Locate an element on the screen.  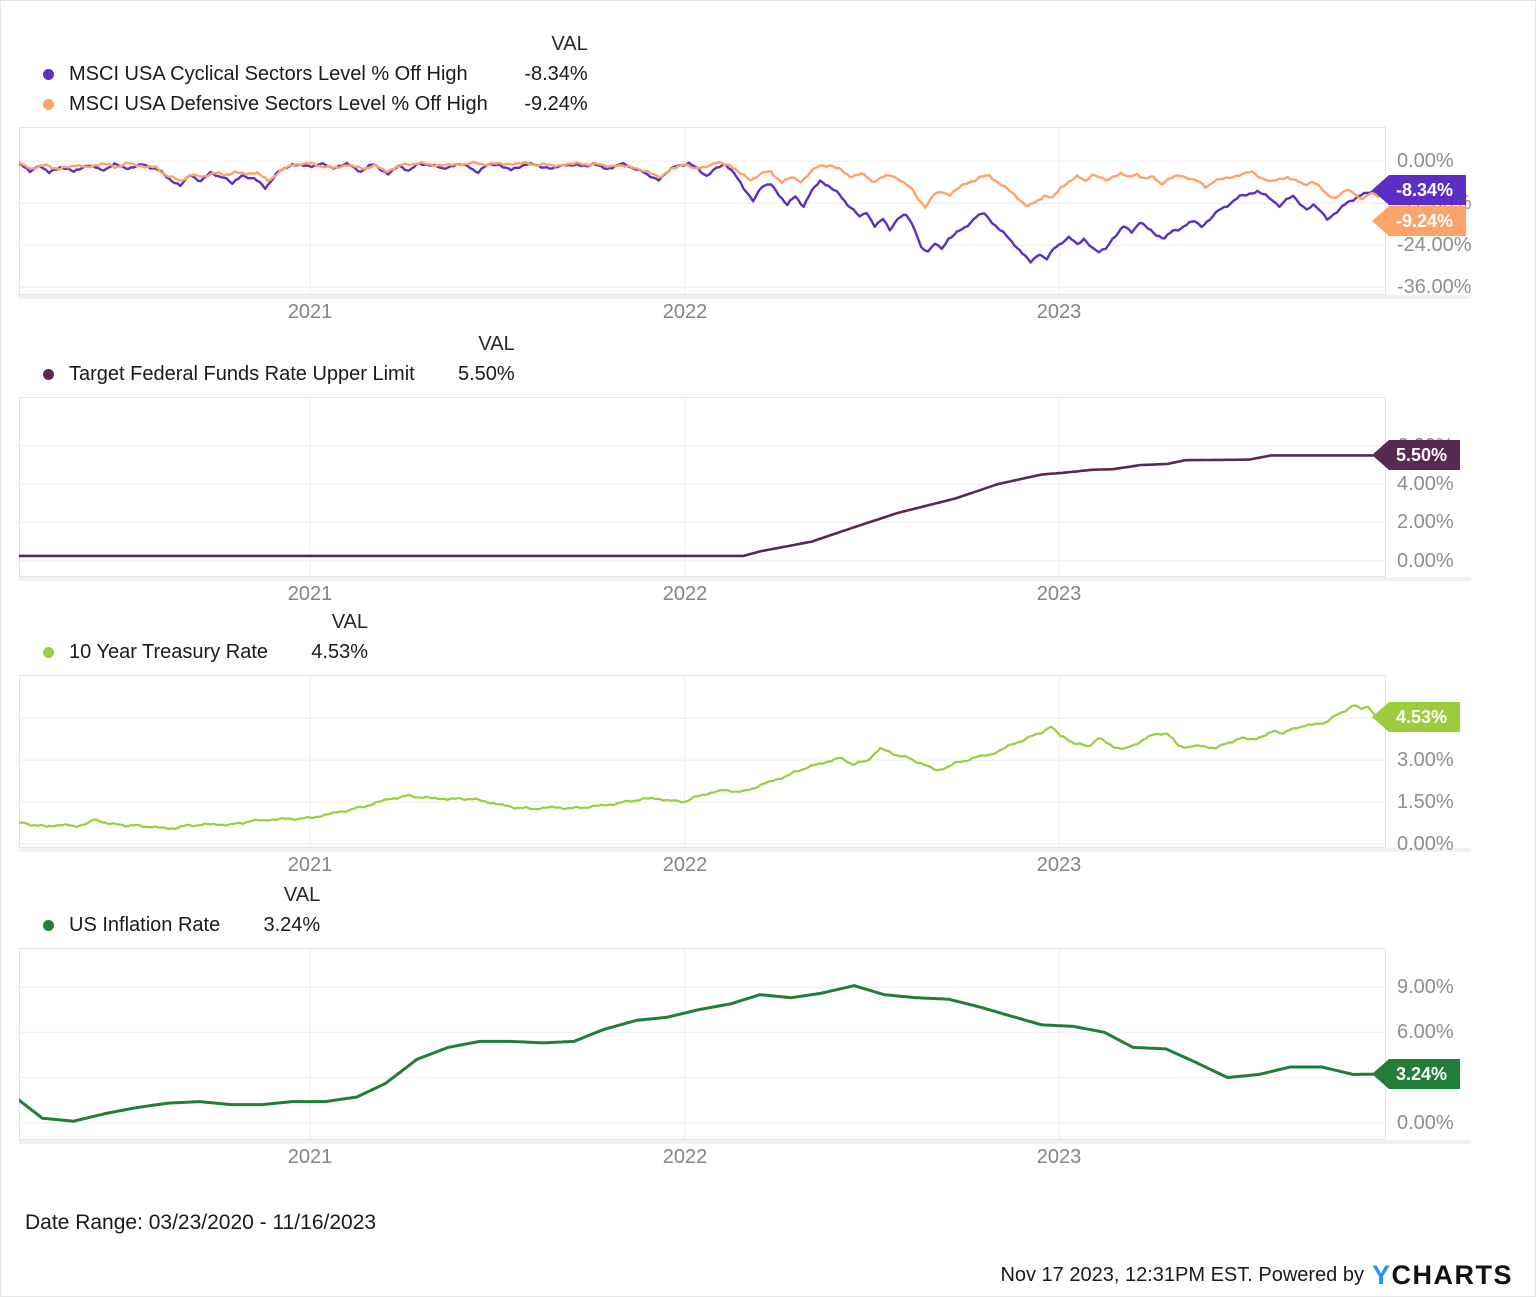
series-value-tag: 4.53% is located at coordinates (1416, 717).